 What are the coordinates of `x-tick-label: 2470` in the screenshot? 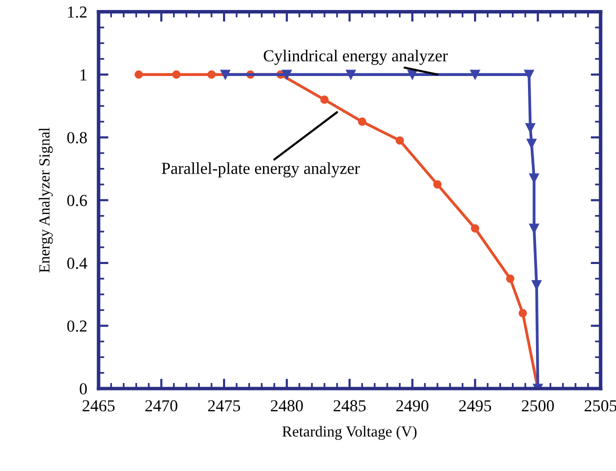 It's located at (161, 406).